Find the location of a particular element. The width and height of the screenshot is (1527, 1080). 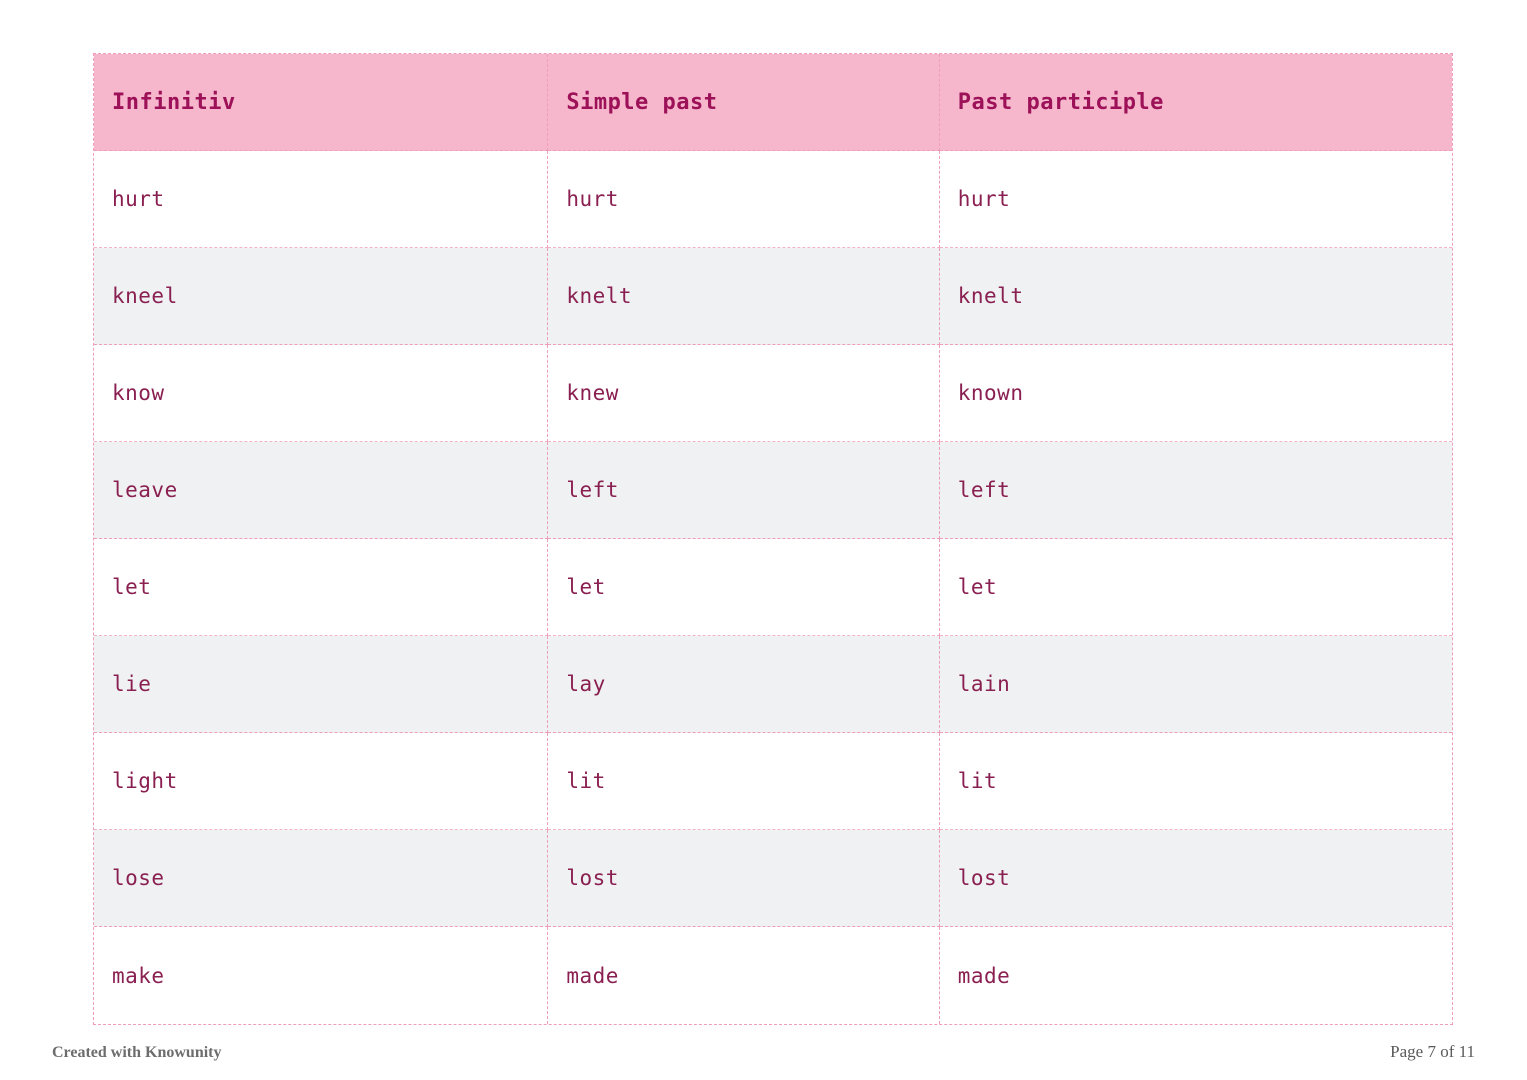

table-row: know knew known is located at coordinates (773, 393).